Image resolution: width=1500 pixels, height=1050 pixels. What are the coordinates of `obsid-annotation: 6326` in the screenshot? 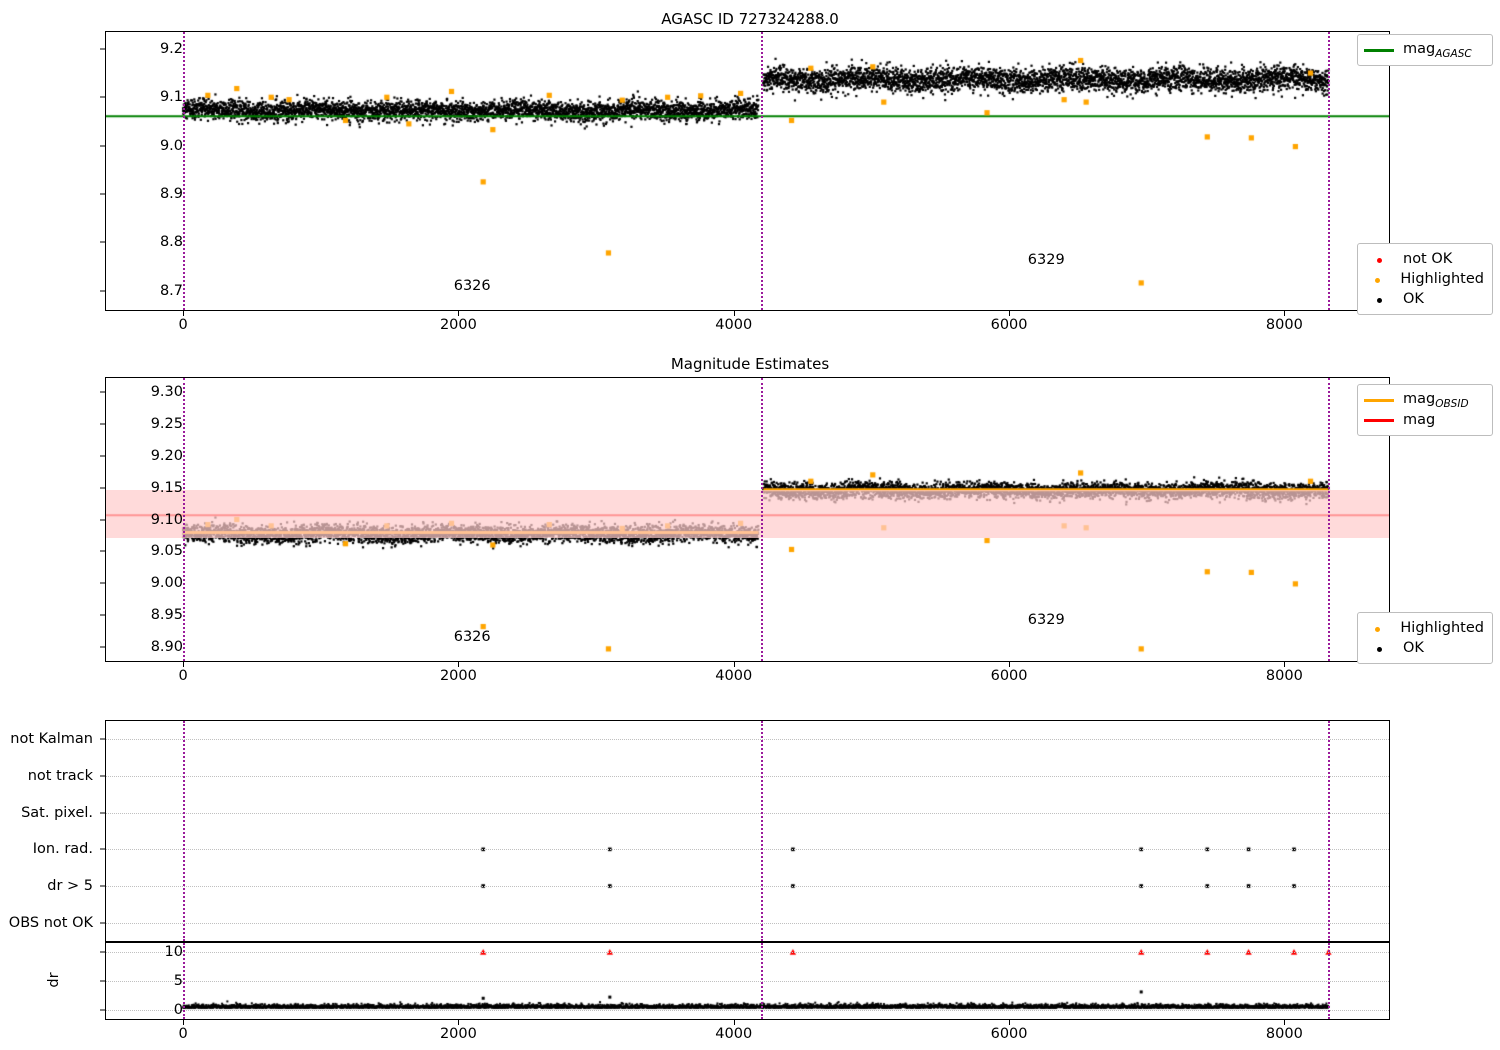 It's located at (472, 637).